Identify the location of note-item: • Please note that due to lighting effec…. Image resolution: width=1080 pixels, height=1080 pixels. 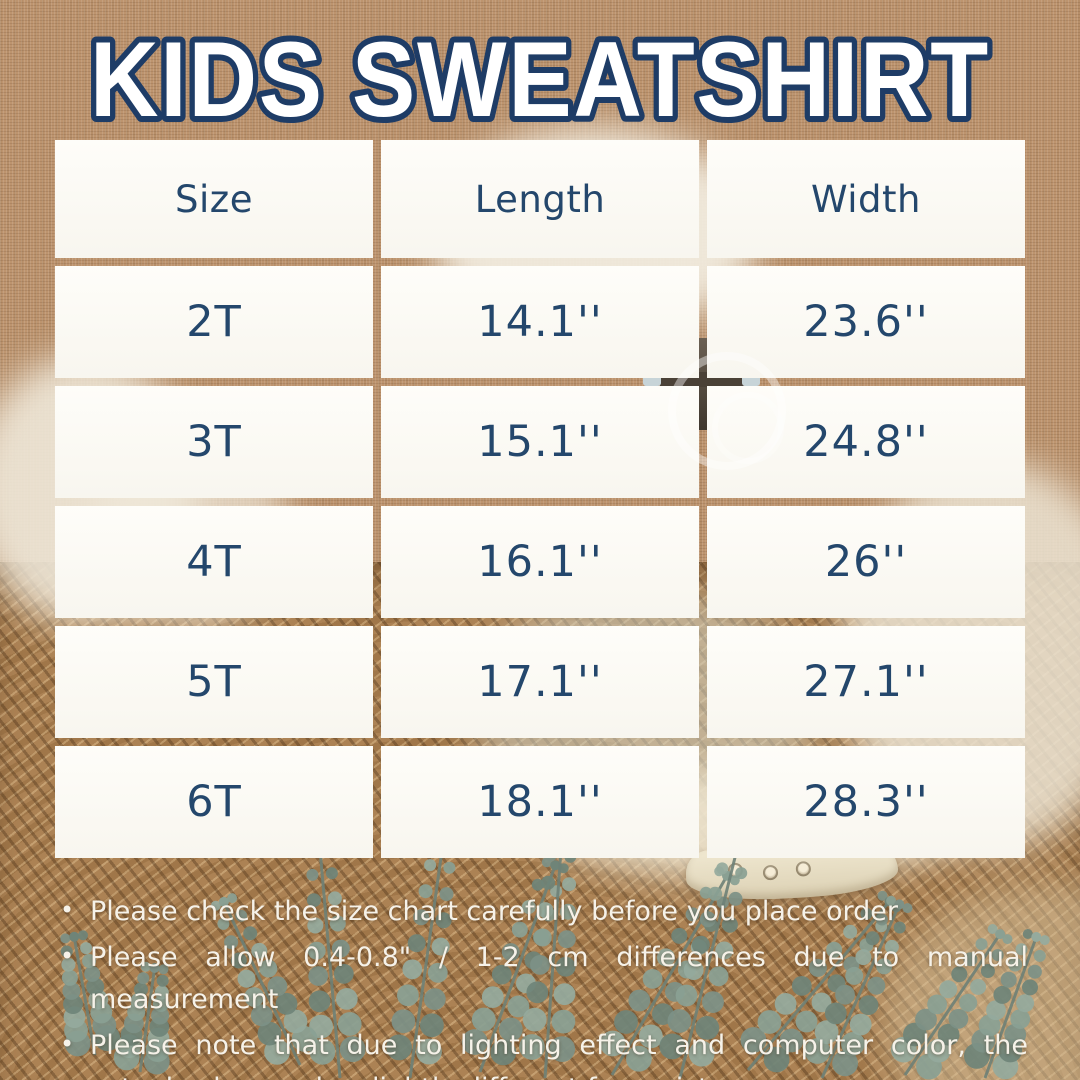
(544, 1052).